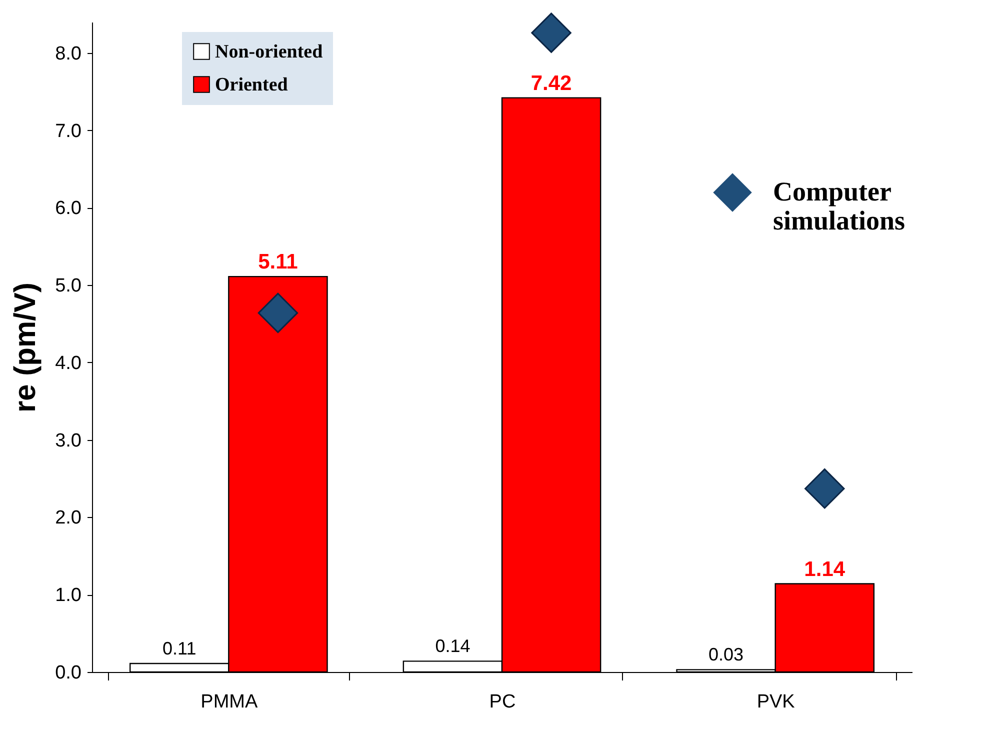 Image resolution: width=983 pixels, height=747 pixels. What do you see at coordinates (839, 206) in the screenshot?
I see `legend-label: Computer simulations` at bounding box center [839, 206].